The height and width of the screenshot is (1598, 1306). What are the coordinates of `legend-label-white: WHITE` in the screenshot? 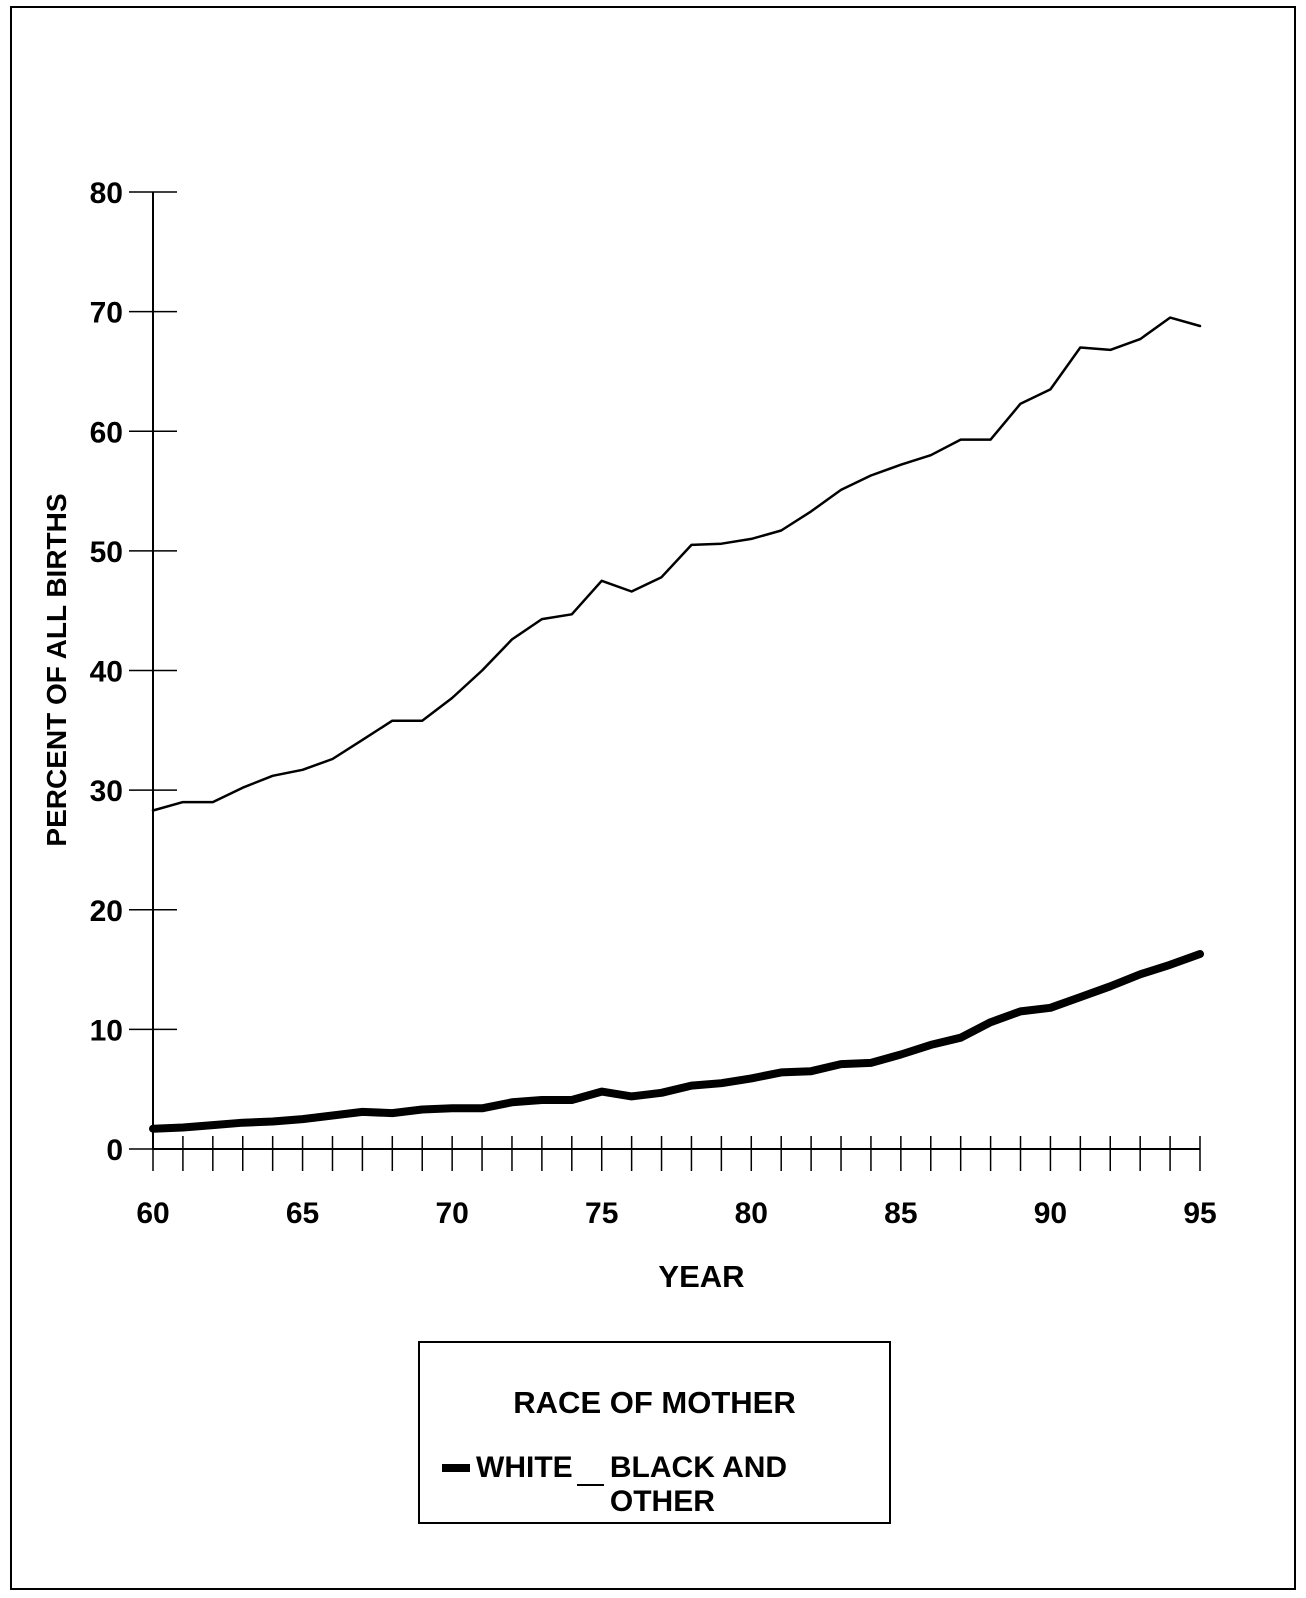 It's located at (524, 1467).